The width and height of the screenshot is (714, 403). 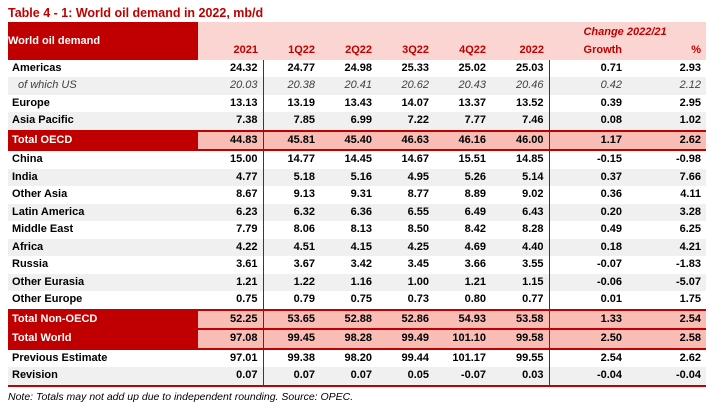 What do you see at coordinates (588, 177) in the screenshot?
I see `cell: 0.37` at bounding box center [588, 177].